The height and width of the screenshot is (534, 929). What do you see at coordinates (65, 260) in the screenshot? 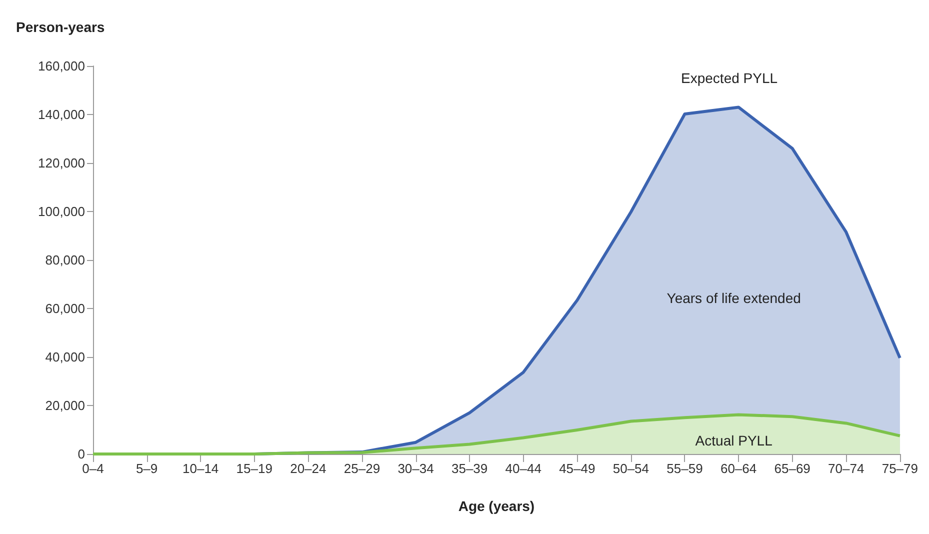
I see `y-tick-label: 80,000` at bounding box center [65, 260].